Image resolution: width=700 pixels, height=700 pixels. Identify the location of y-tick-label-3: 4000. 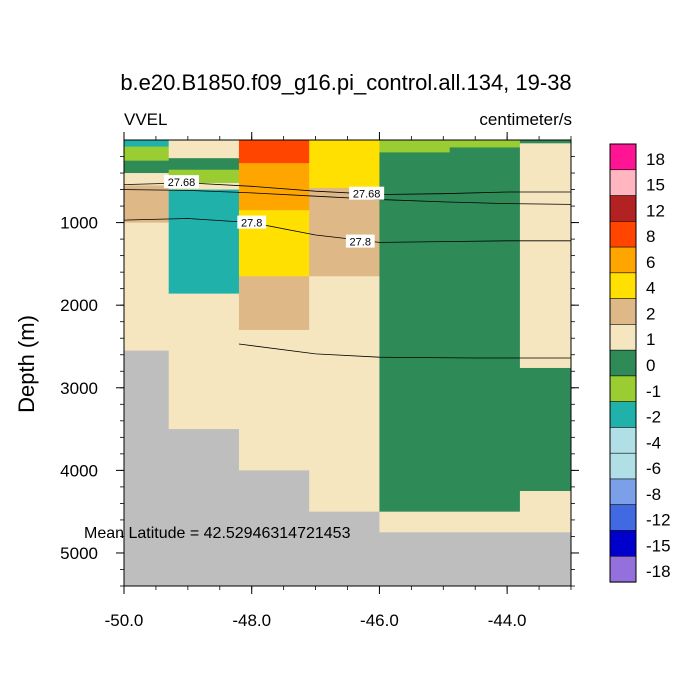
(79, 470).